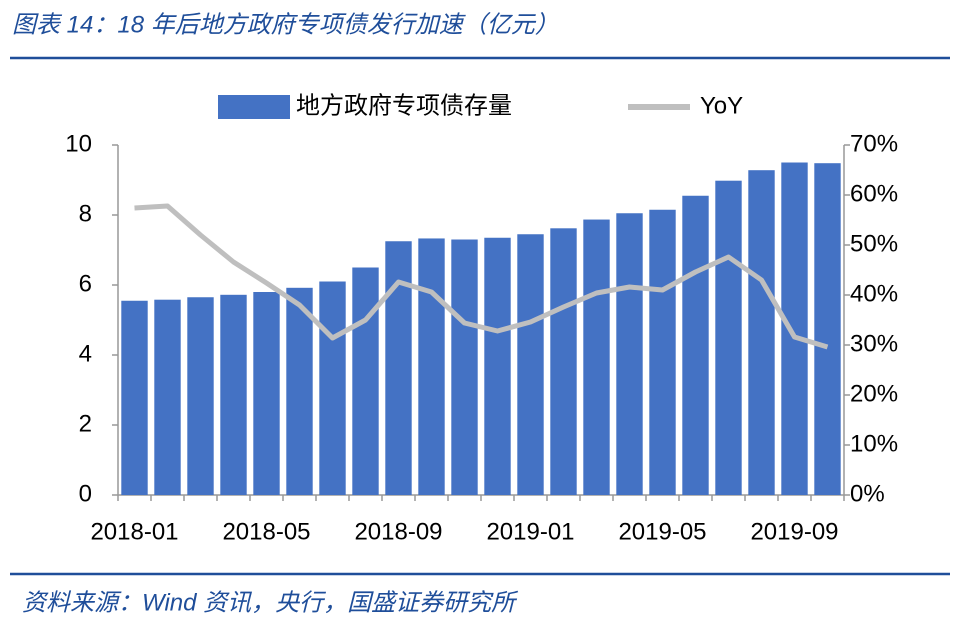 This screenshot has height=626, width=958. What do you see at coordinates (85, 213) in the screenshot?
I see `y-tick-label: 8` at bounding box center [85, 213].